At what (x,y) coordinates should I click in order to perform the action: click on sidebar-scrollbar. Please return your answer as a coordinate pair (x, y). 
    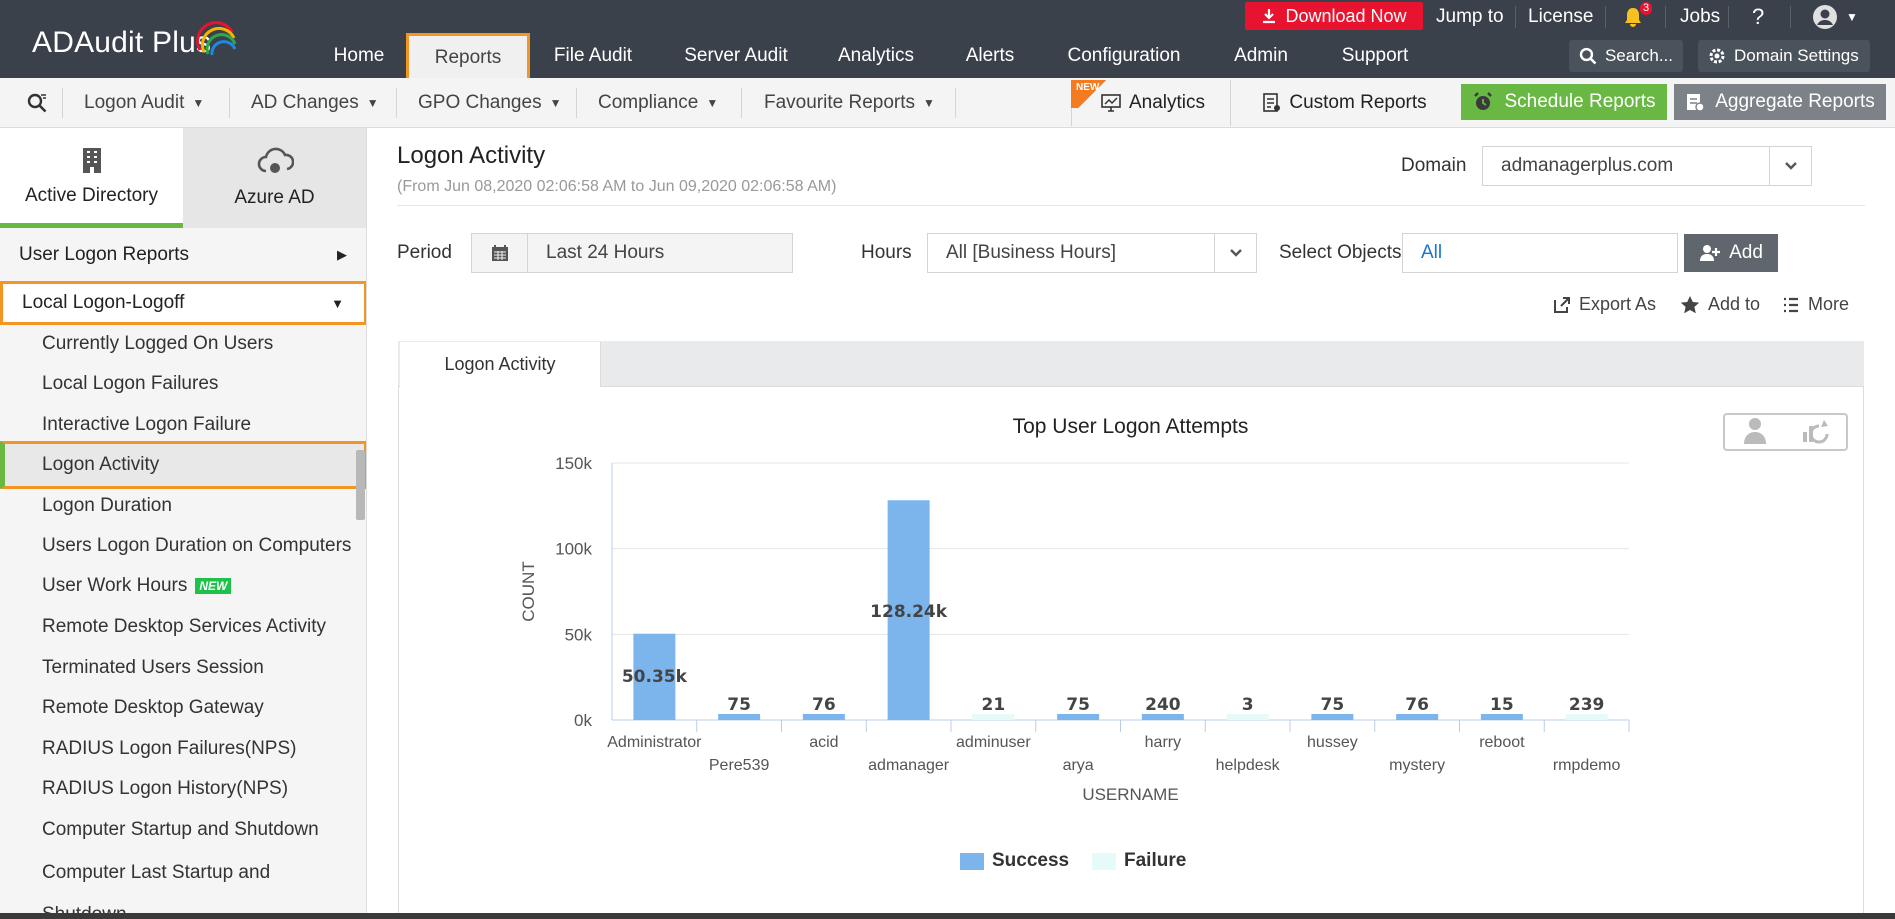
    Looking at the image, I should click on (360, 485).